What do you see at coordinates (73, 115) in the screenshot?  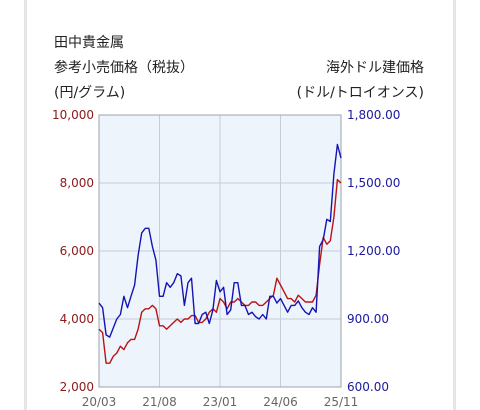 I see `left-axis-tick-label: 10,000` at bounding box center [73, 115].